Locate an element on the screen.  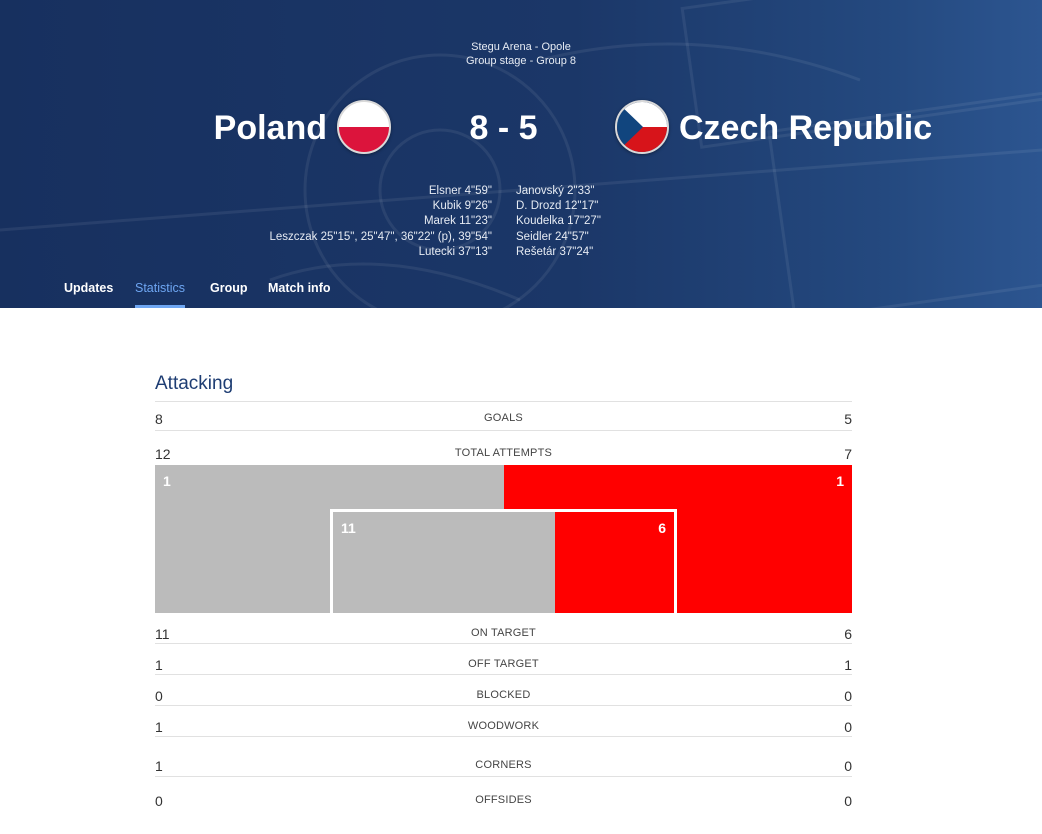
away-total-attempts-value: 7 is located at coordinates (848, 454).